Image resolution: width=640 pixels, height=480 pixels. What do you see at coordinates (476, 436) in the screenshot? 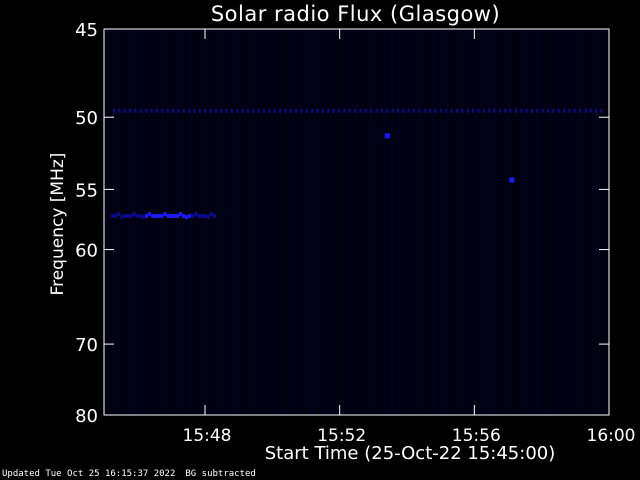
I see `x-tick-label: 15:56` at bounding box center [476, 436].